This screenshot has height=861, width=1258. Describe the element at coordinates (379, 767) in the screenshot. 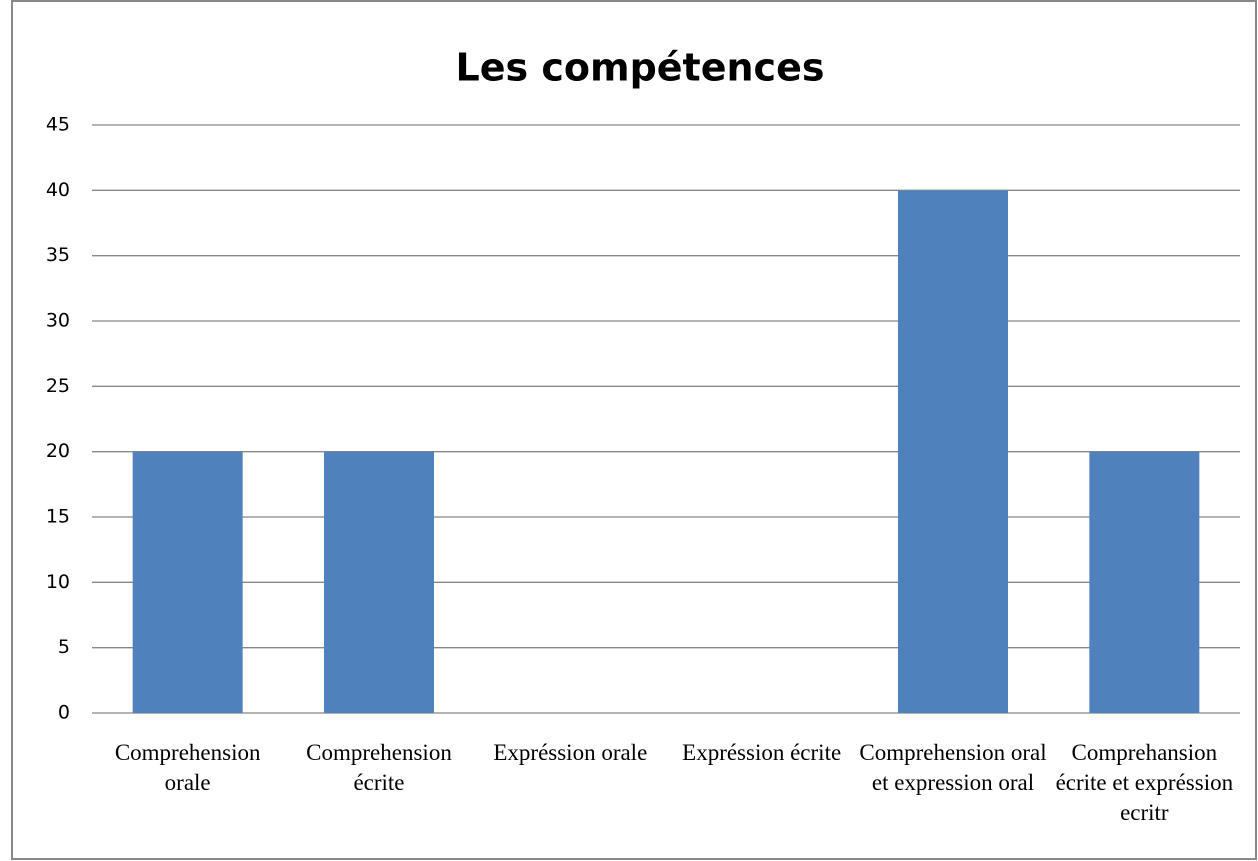

I see `x-tick-label: Comprehension écrite` at that location.